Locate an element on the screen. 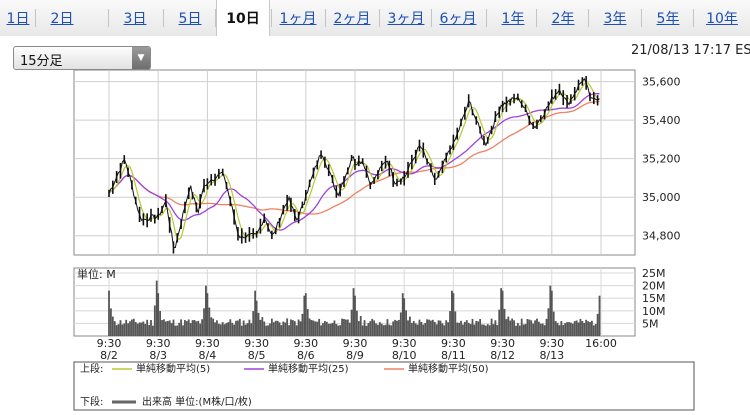 This screenshot has height=415, width=750. tab-13: 10年 is located at coordinates (722, 19).